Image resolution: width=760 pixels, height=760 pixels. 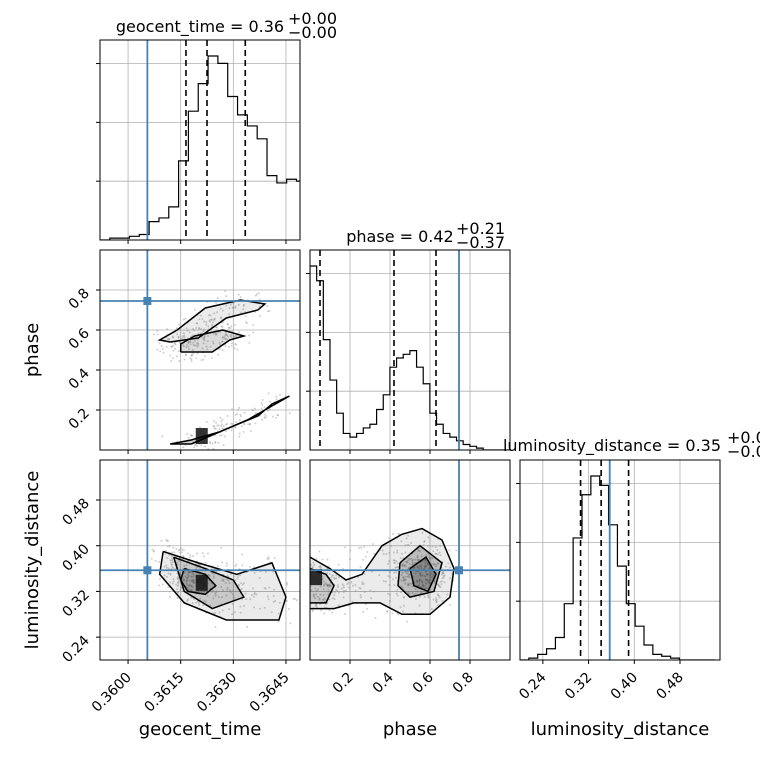 What do you see at coordinates (200, 140) in the screenshot?
I see `panel-content` at bounding box center [200, 140].